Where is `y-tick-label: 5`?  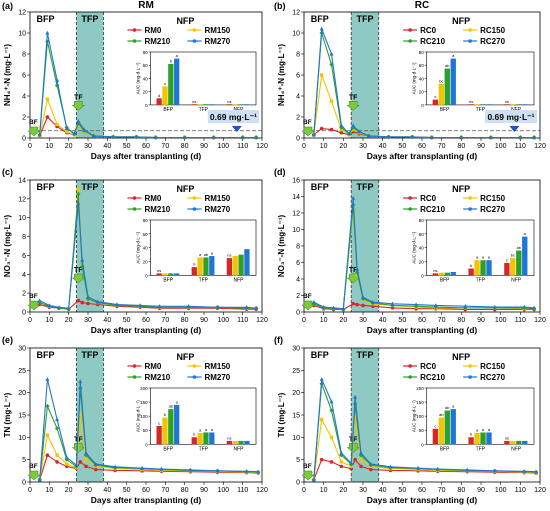
y-tick-label: 5 is located at coordinates (24, 460).